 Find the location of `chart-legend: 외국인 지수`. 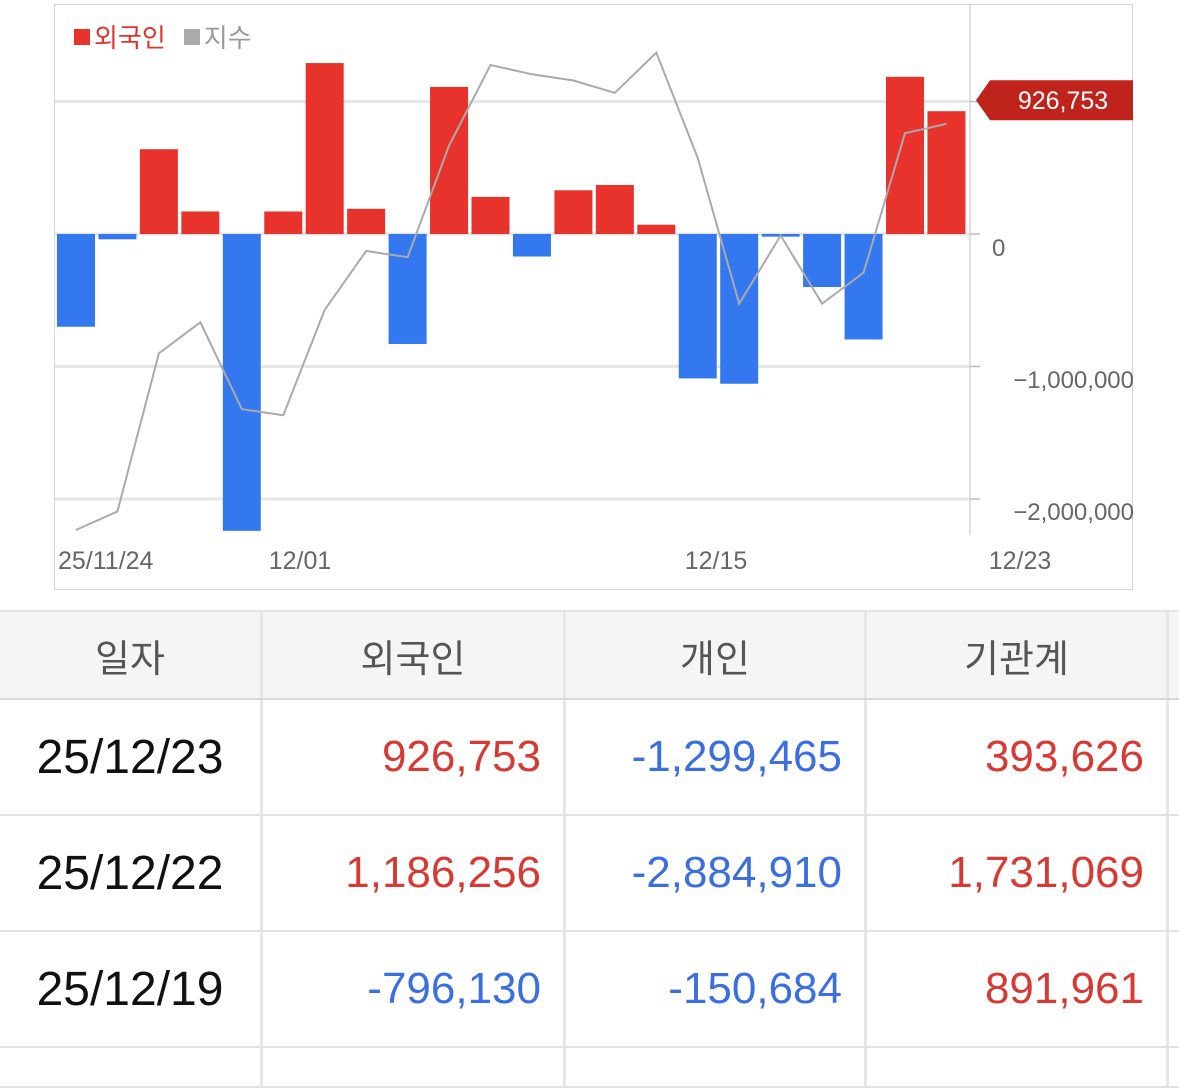

chart-legend: 외국인 지수 is located at coordinates (163, 36).